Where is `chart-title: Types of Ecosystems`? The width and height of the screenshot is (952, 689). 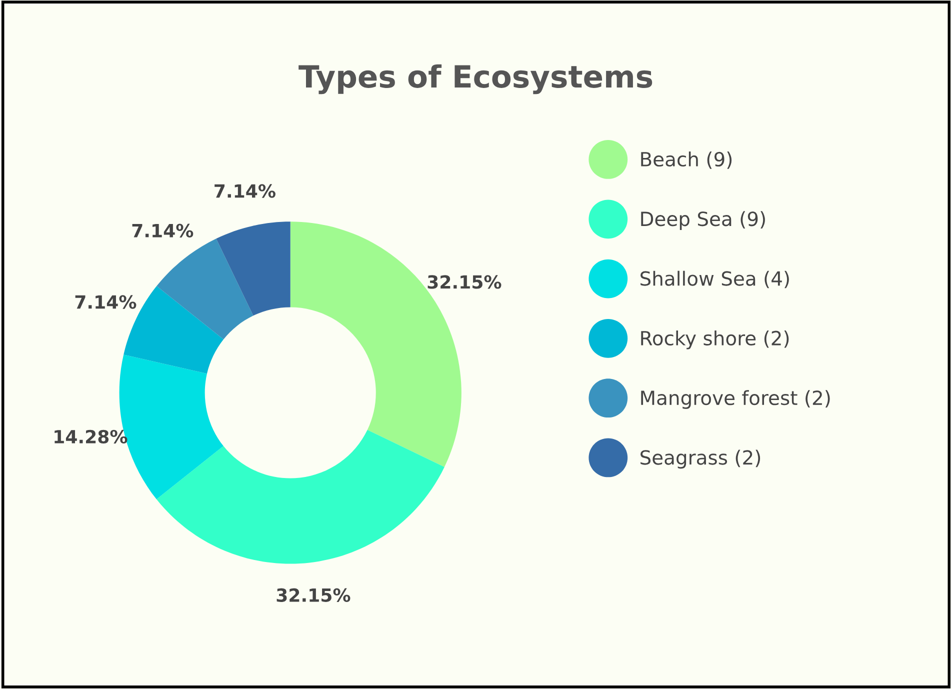
chart-title: Types of Ecosystems is located at coordinates (475, 79).